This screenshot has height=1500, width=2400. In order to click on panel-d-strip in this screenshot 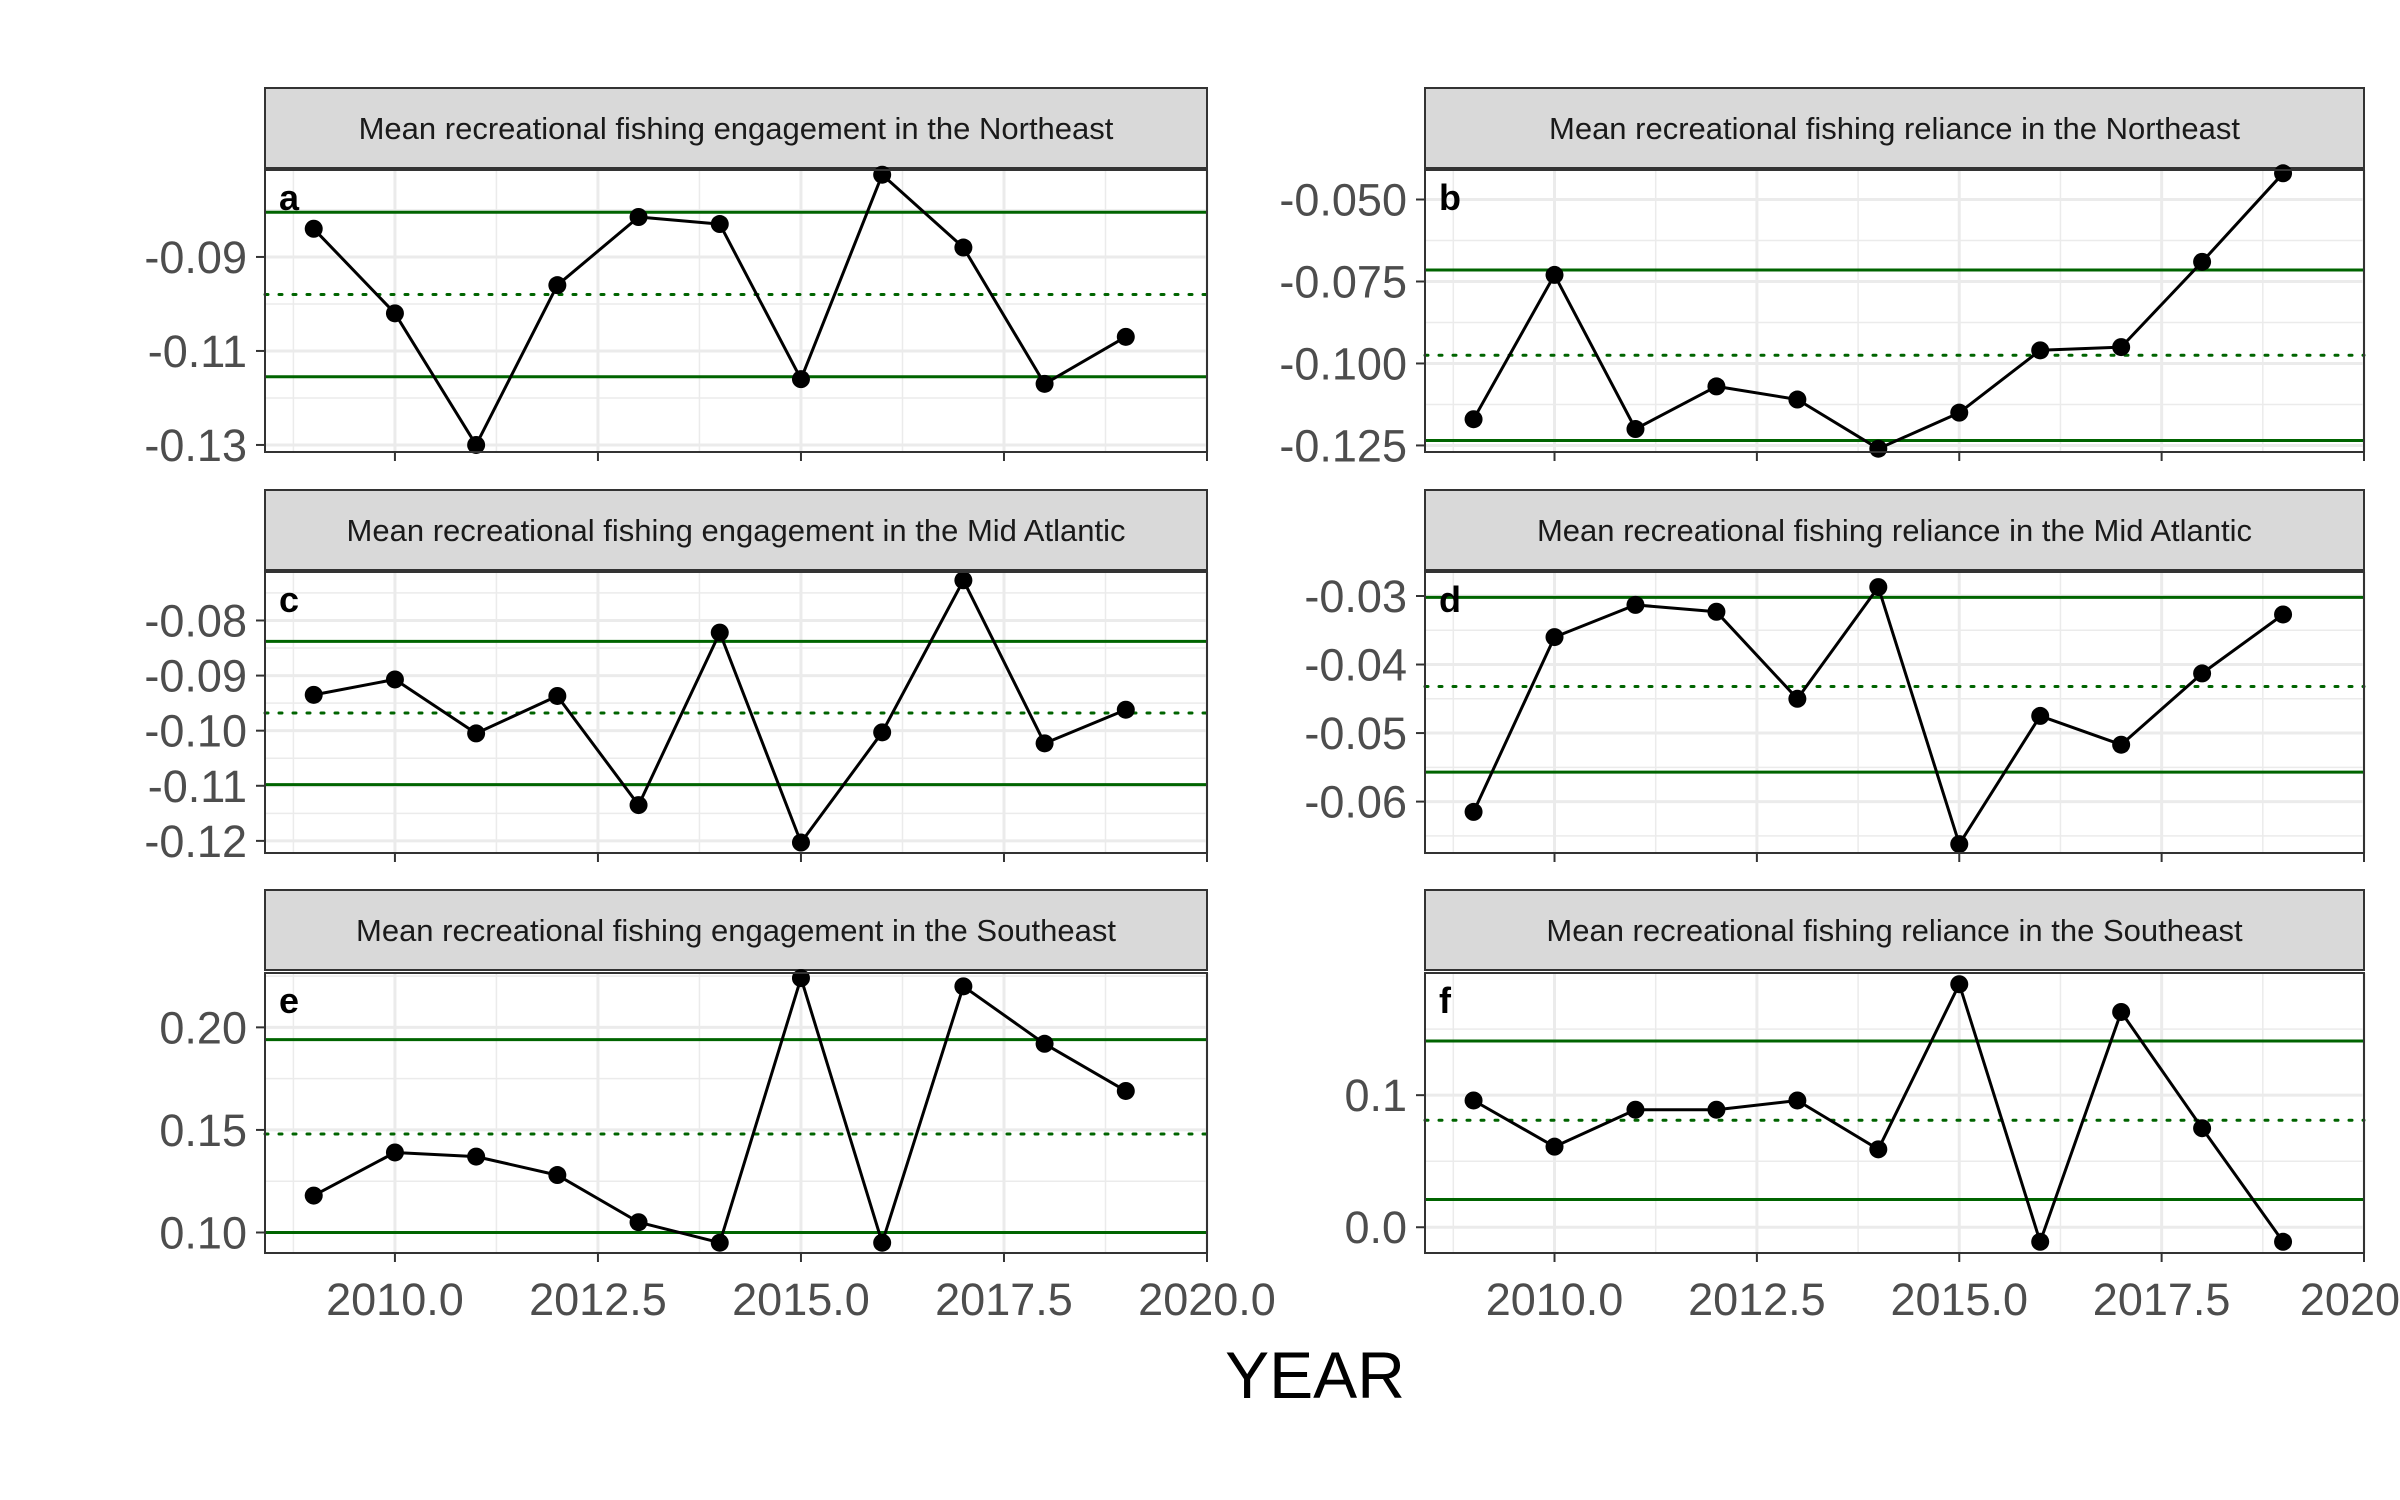, I will do `click(1894, 530)`.